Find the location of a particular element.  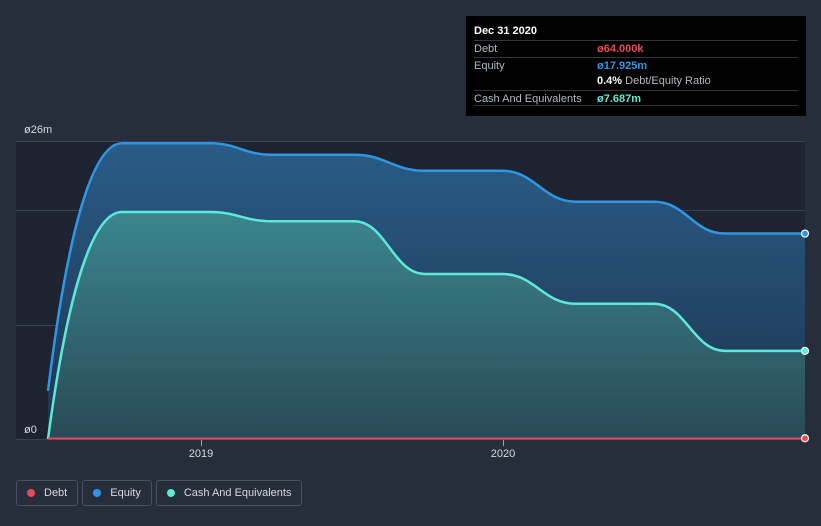

legend-label-cash: Cash And Equivalents is located at coordinates (237, 493).